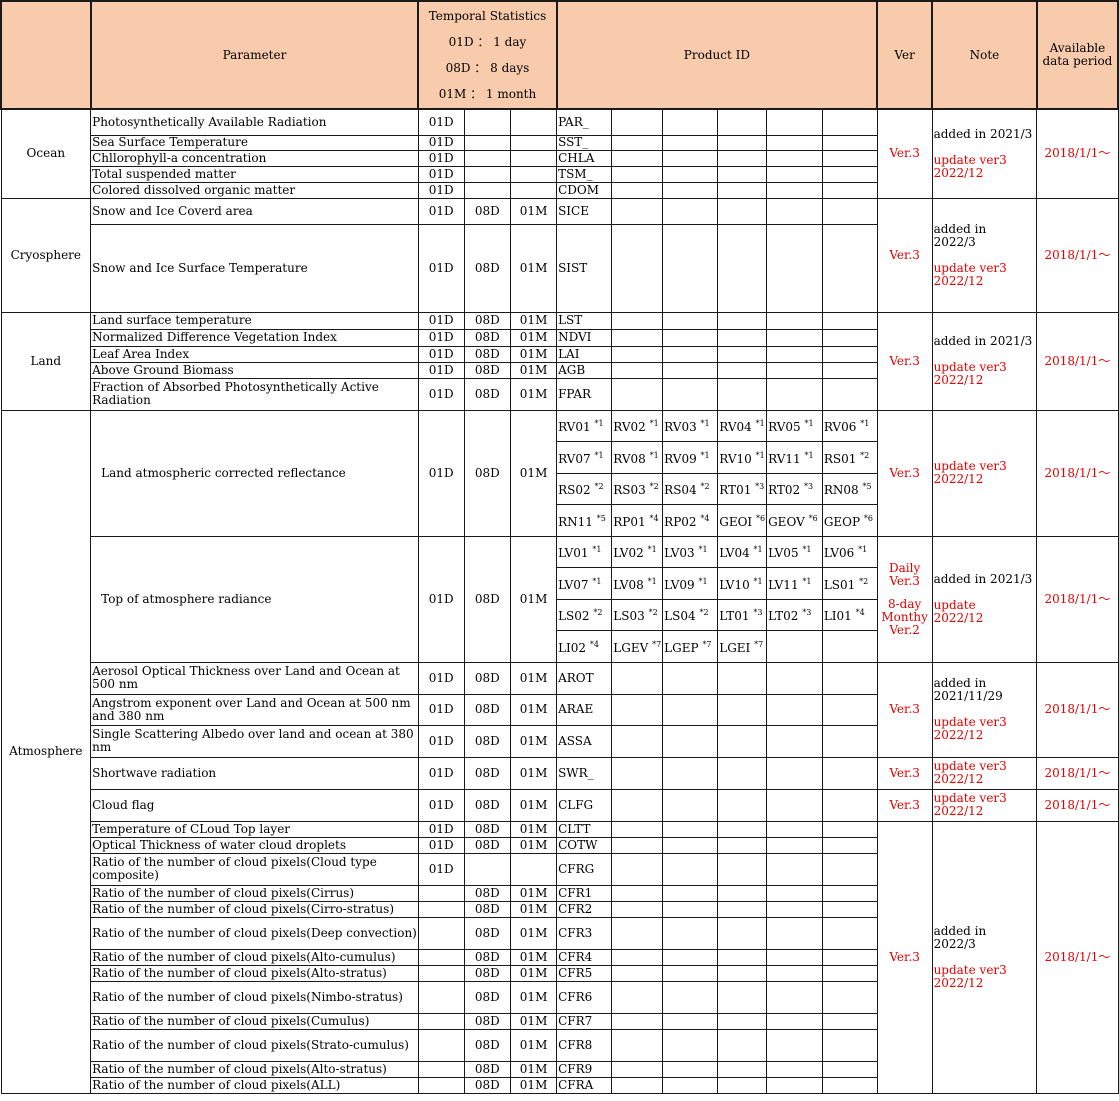 This screenshot has width=1119, height=1101. Describe the element at coordinates (254, 268) in the screenshot. I see `parameter-name: Snow and Ice Surface Temperature` at that location.